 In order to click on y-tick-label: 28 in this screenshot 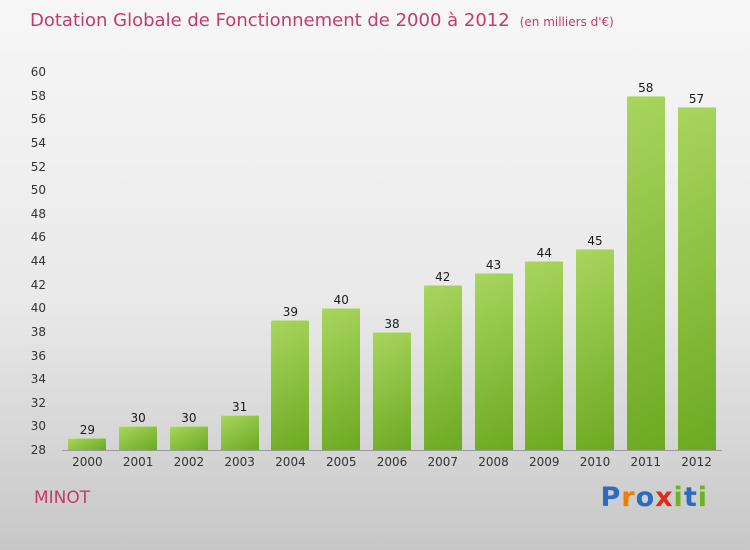, I will do `click(38, 450)`.